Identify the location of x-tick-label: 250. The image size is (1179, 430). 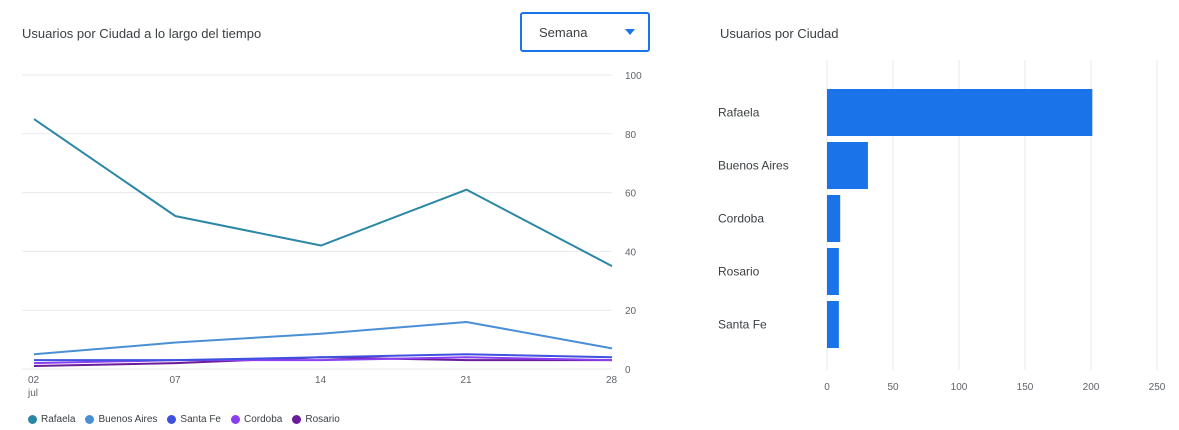
(1157, 387).